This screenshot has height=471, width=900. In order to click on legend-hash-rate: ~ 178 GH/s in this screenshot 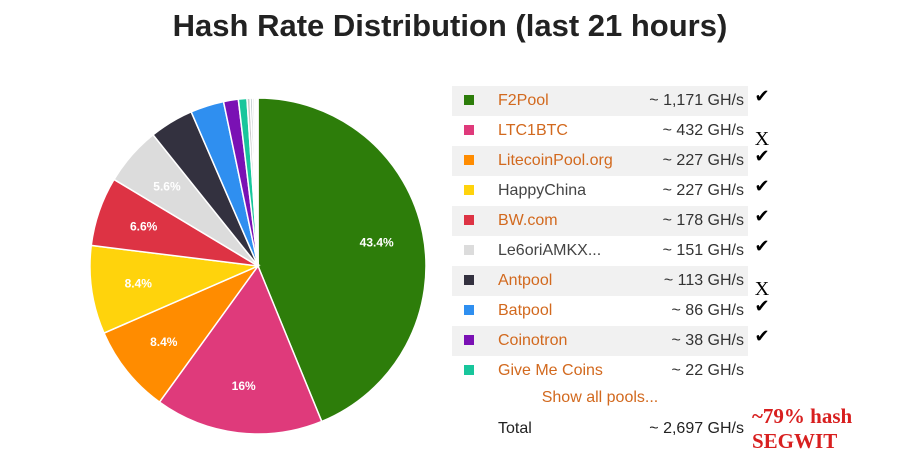, I will do `click(690, 221)`.